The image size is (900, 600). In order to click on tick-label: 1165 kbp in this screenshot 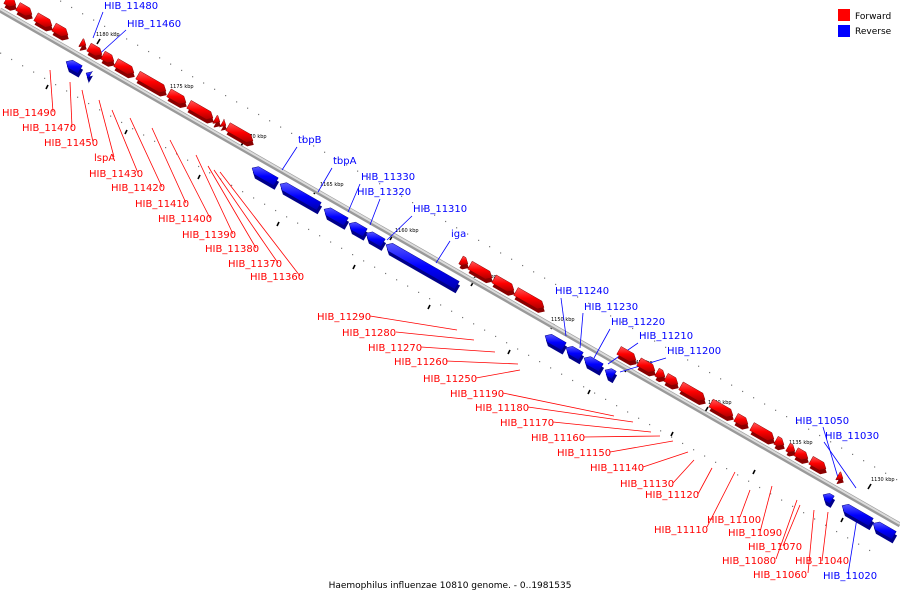, I will do `click(332, 185)`.